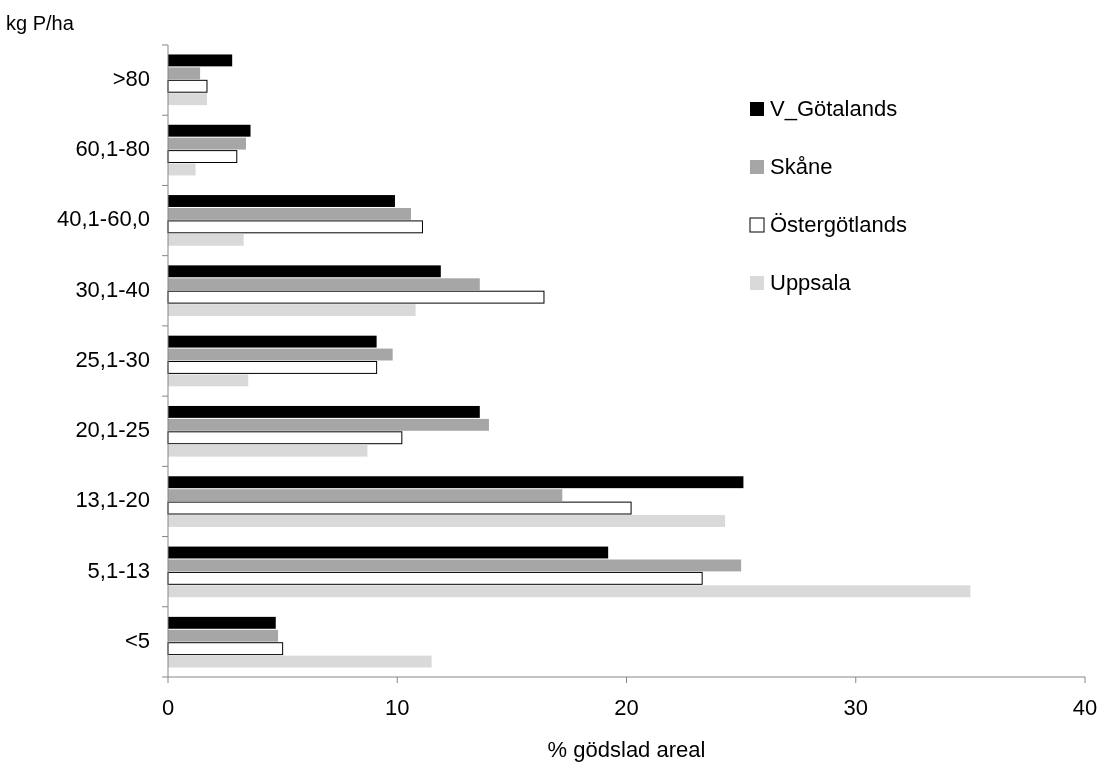 The image size is (1106, 778). I want to click on legend-label: Skåne, so click(801, 166).